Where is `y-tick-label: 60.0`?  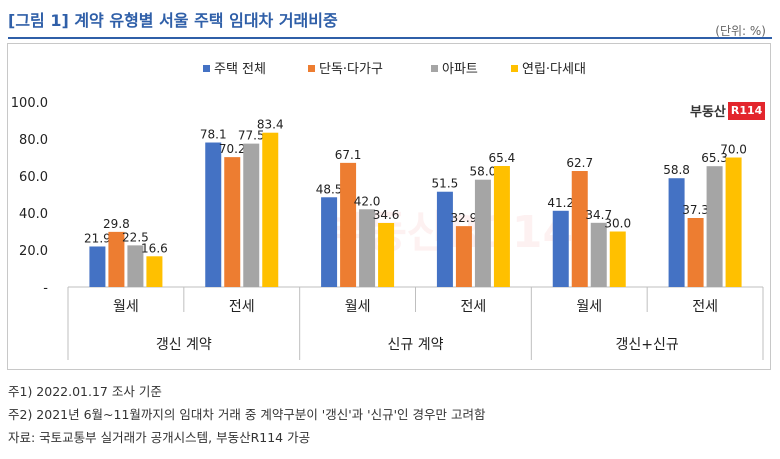 y-tick-label: 60.0 is located at coordinates (33, 177).